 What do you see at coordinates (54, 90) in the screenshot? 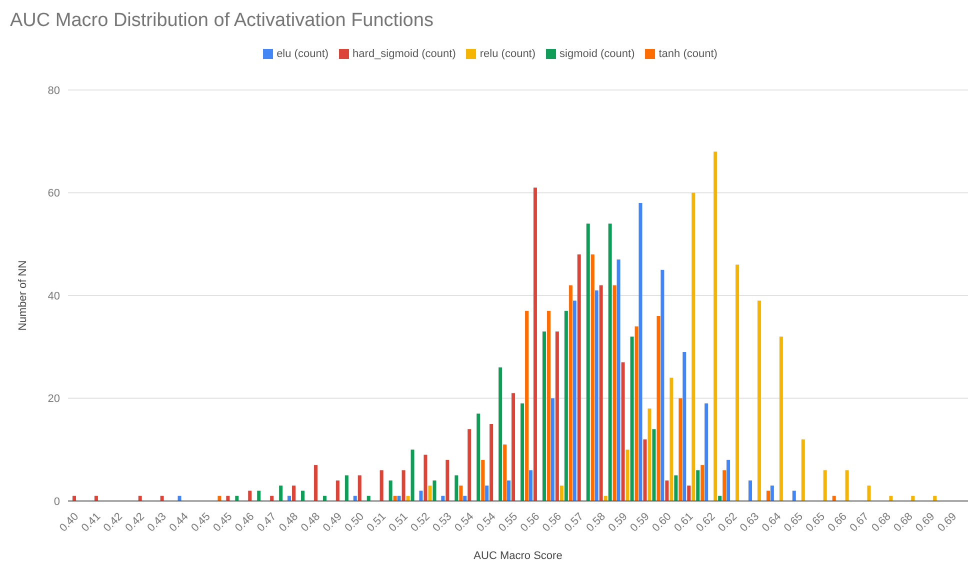
I see `y-tick-label: 80` at bounding box center [54, 90].